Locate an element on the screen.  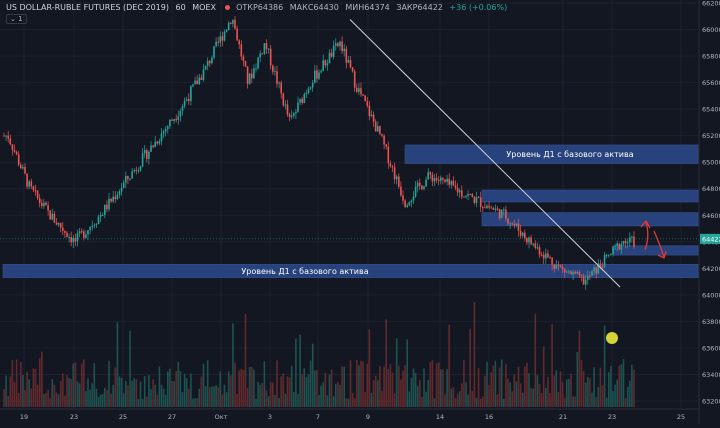
low-value: МИН64374 is located at coordinates (367, 7).